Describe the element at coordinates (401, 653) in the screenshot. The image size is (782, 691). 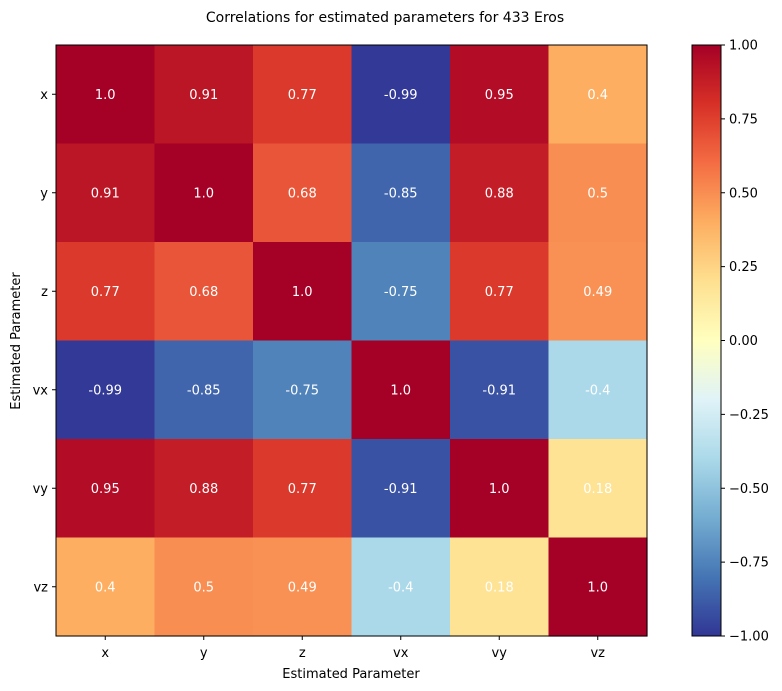
I see `x-tick-label: vx` at that location.